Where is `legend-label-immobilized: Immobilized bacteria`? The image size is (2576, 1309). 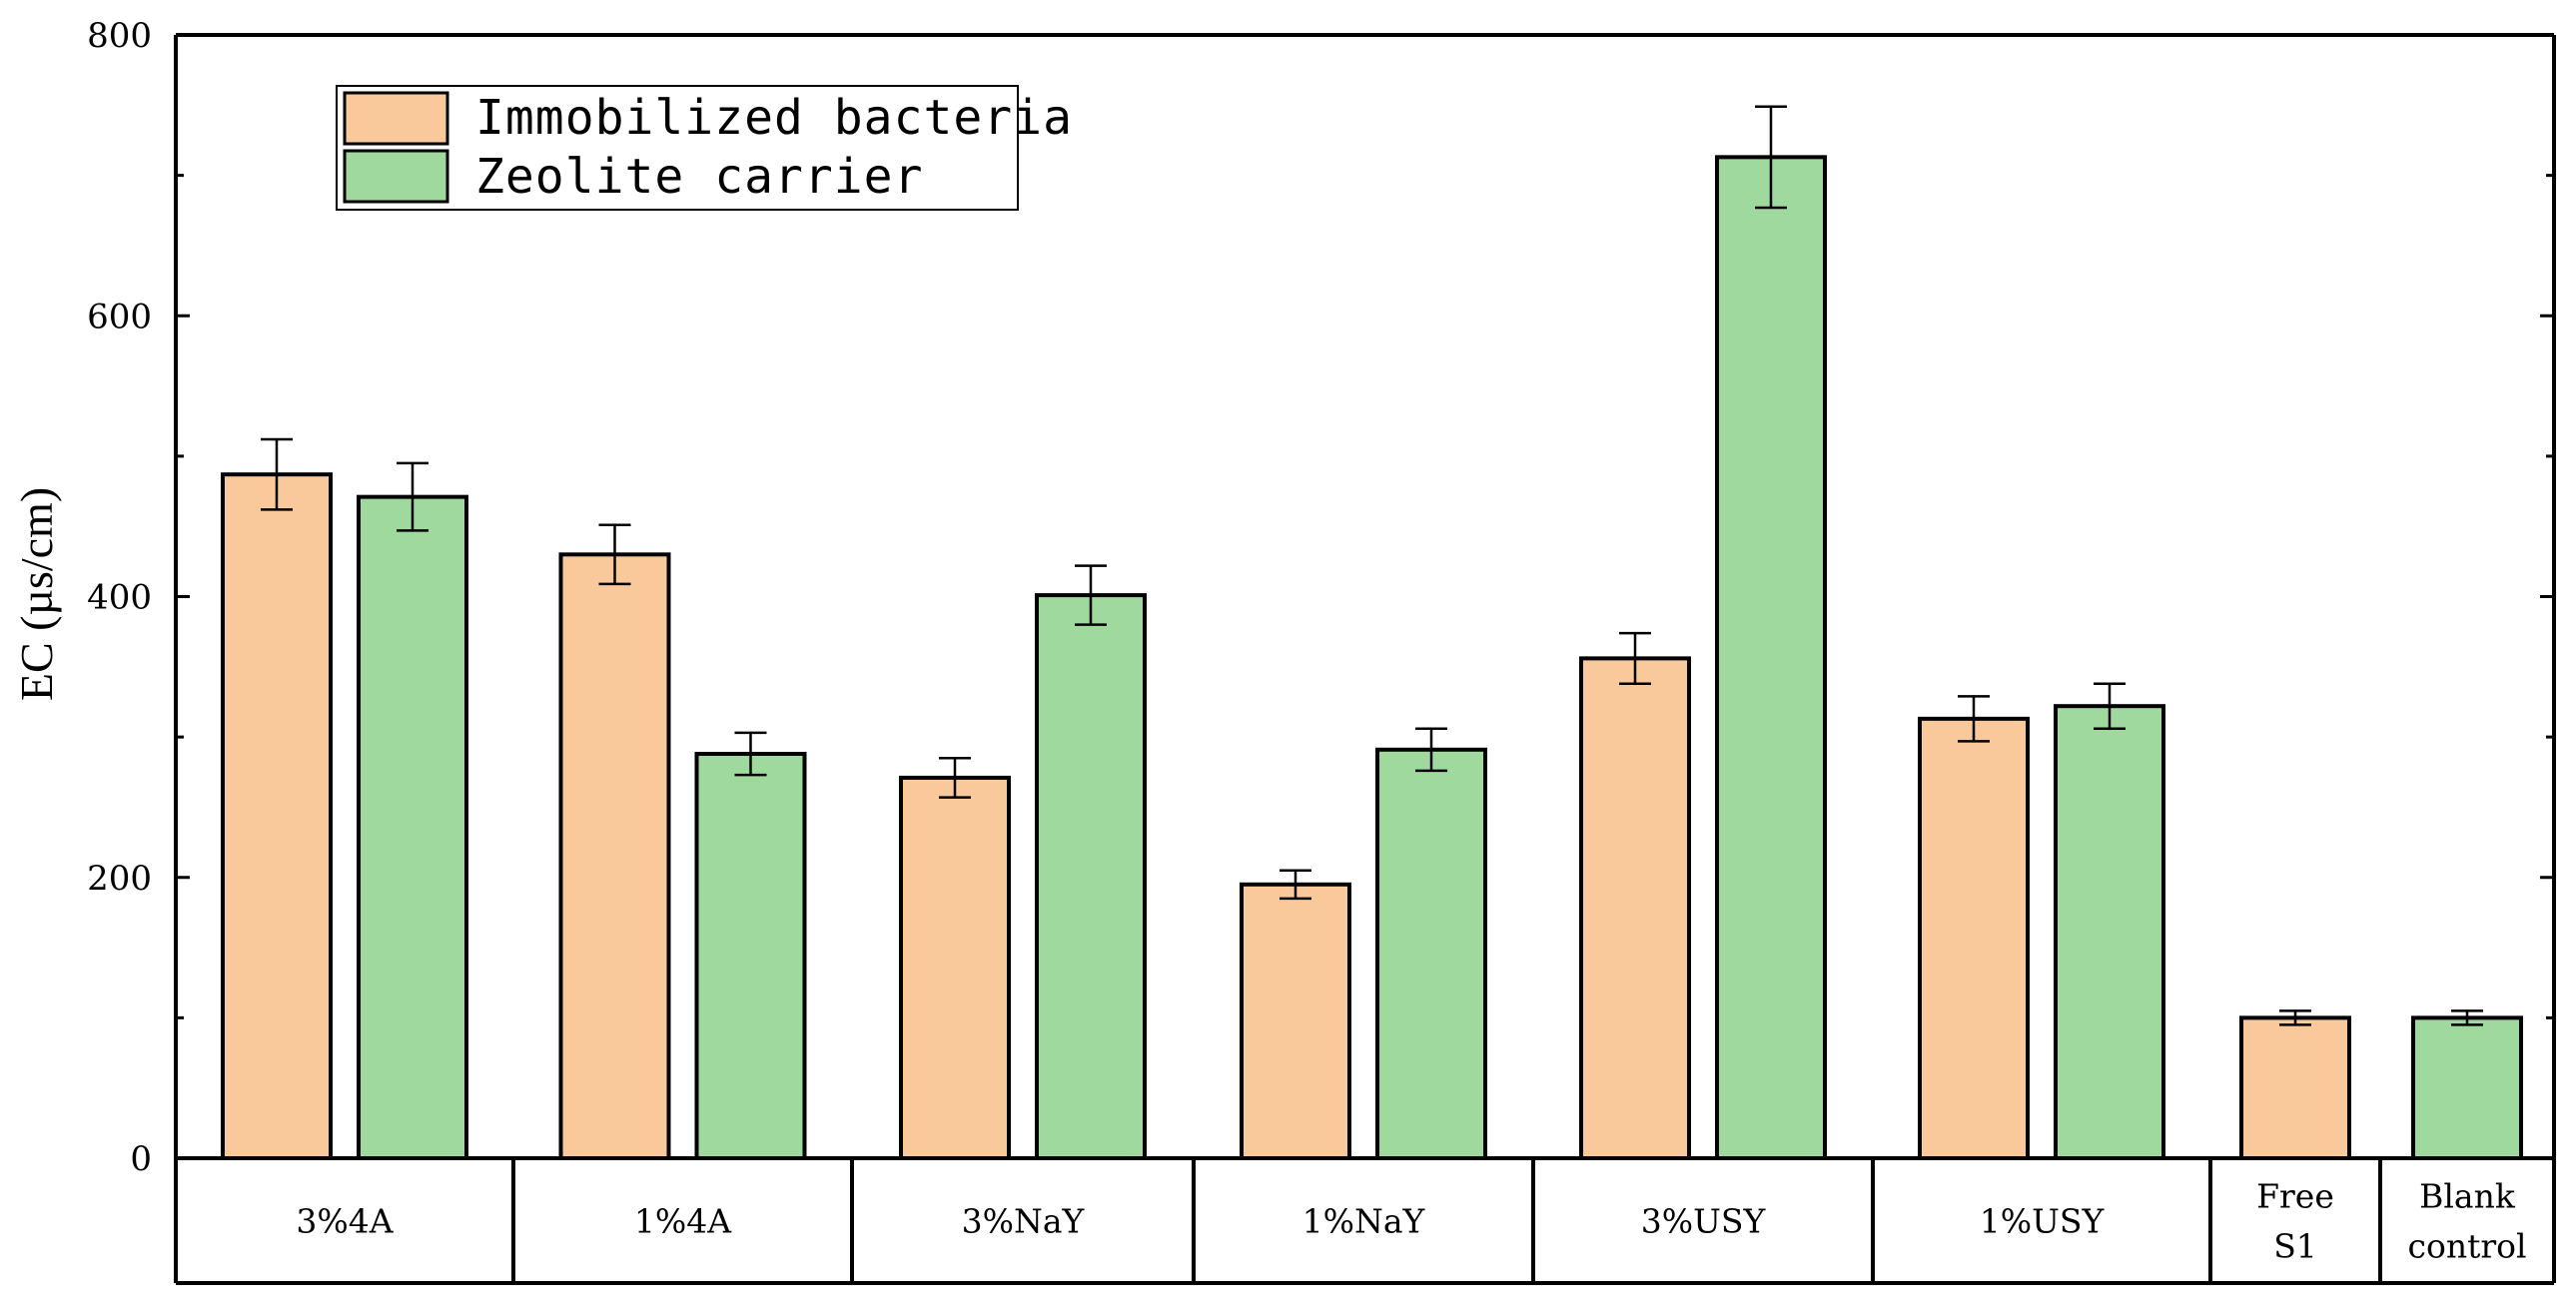 legend-label-immobilized: Immobilized bacteria is located at coordinates (774, 118).